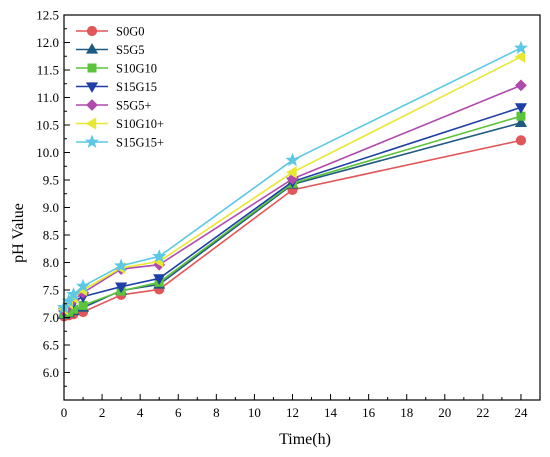 Image resolution: width=550 pixels, height=457 pixels. I want to click on legend-label: S0G0, so click(130, 32).